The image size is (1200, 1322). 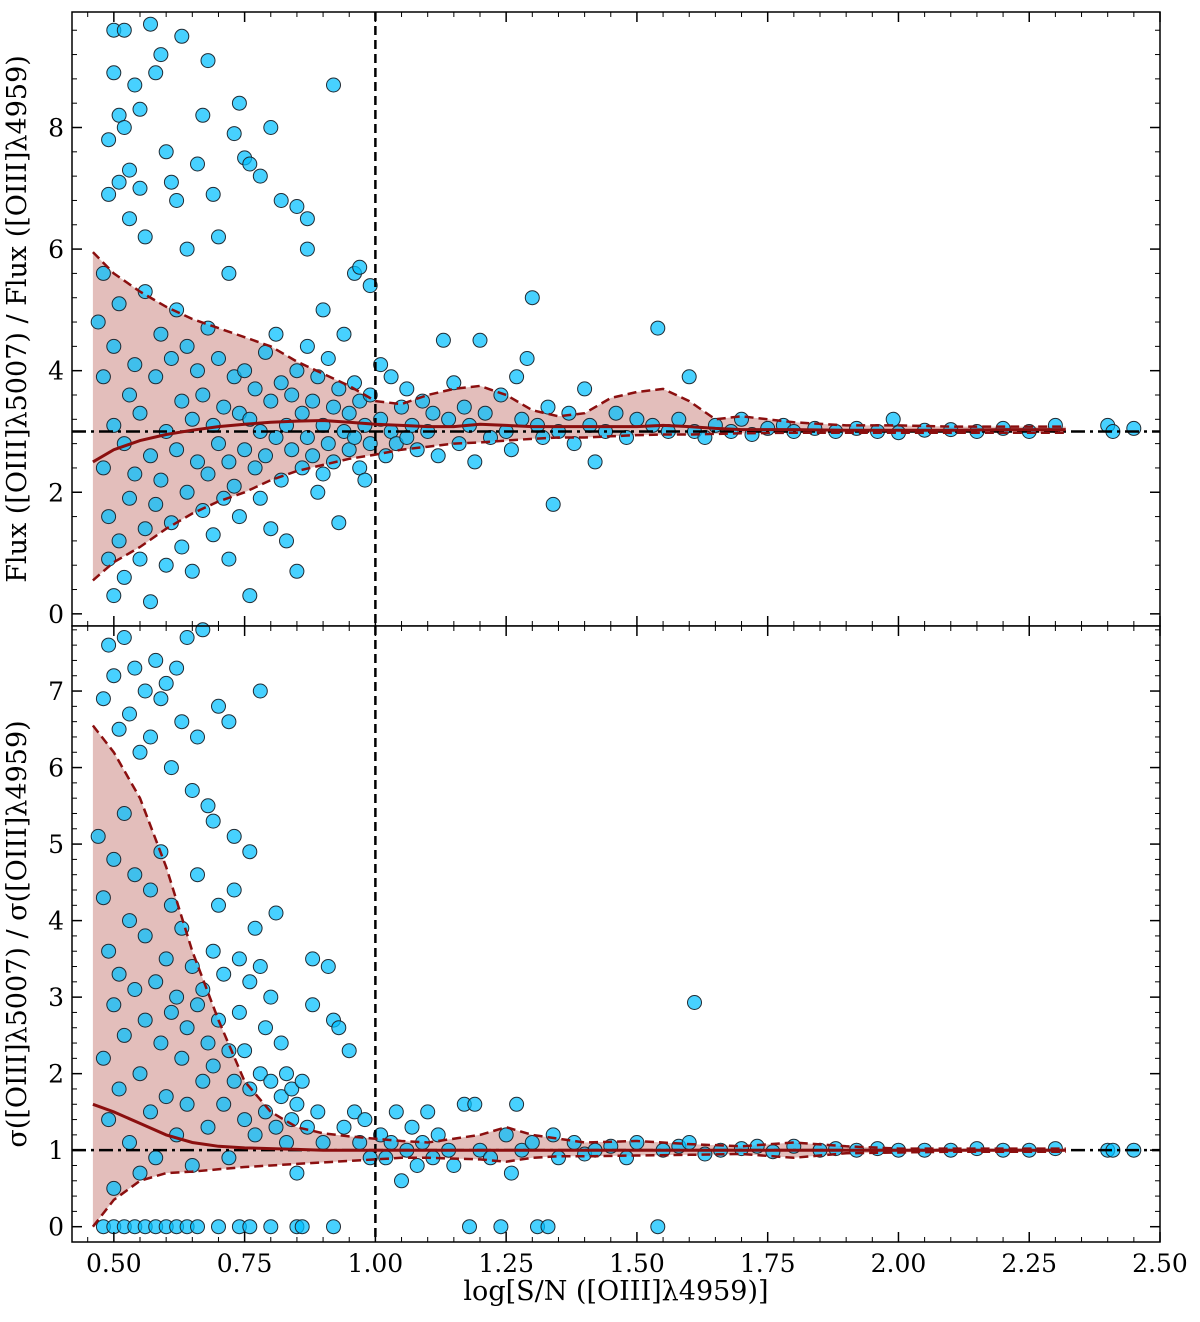 What do you see at coordinates (1160, 1263) in the screenshot?
I see `x-tick-label: 2.50` at bounding box center [1160, 1263].